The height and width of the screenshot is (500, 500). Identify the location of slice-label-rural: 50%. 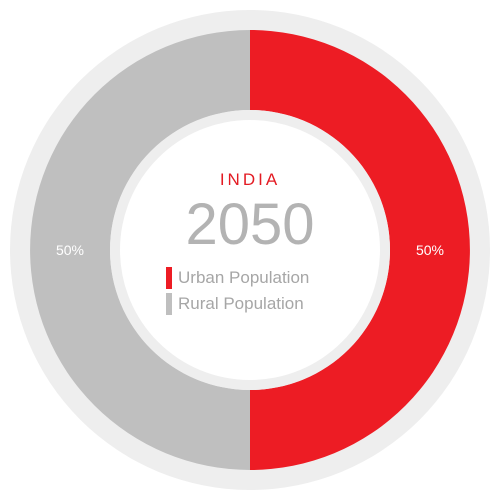
(70, 250).